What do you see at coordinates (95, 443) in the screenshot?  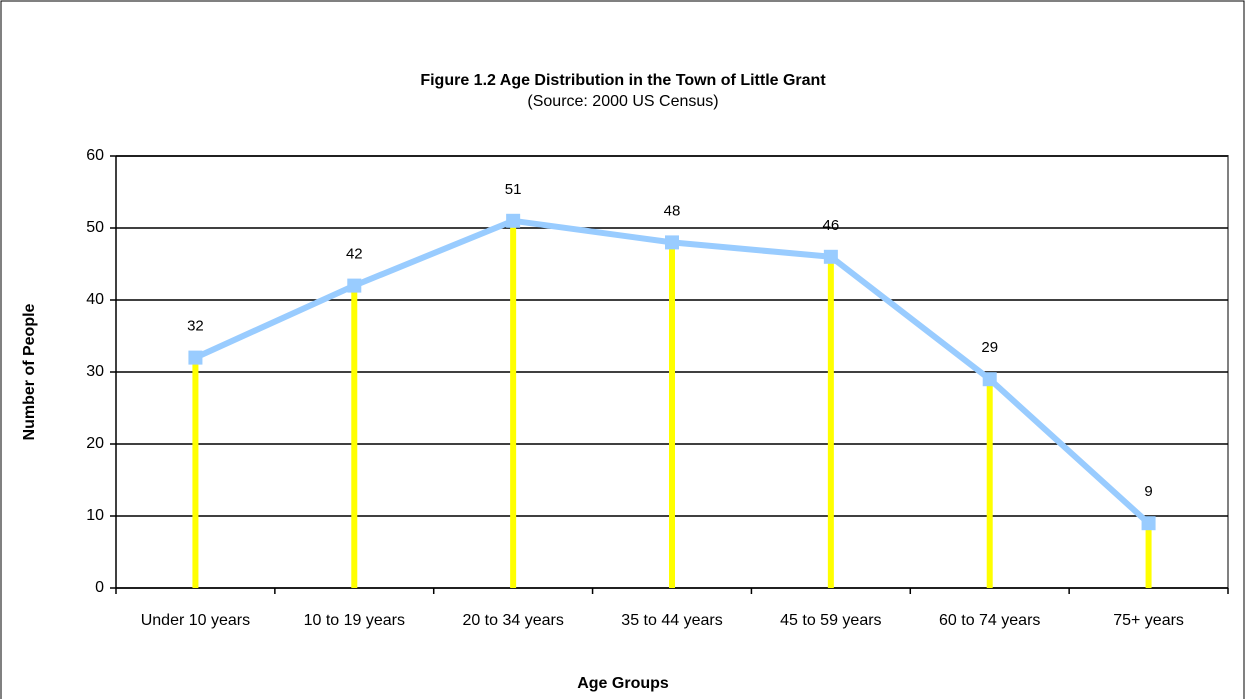 I see `y-tick-label: 20` at bounding box center [95, 443].